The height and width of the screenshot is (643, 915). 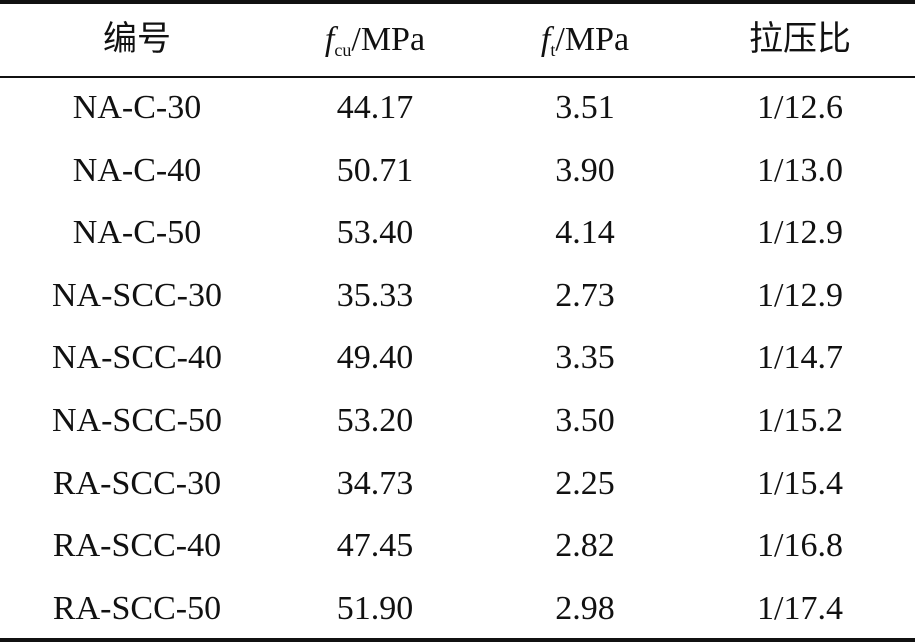 I want to click on table-cell: 1/17.4, so click(x=800, y=608).